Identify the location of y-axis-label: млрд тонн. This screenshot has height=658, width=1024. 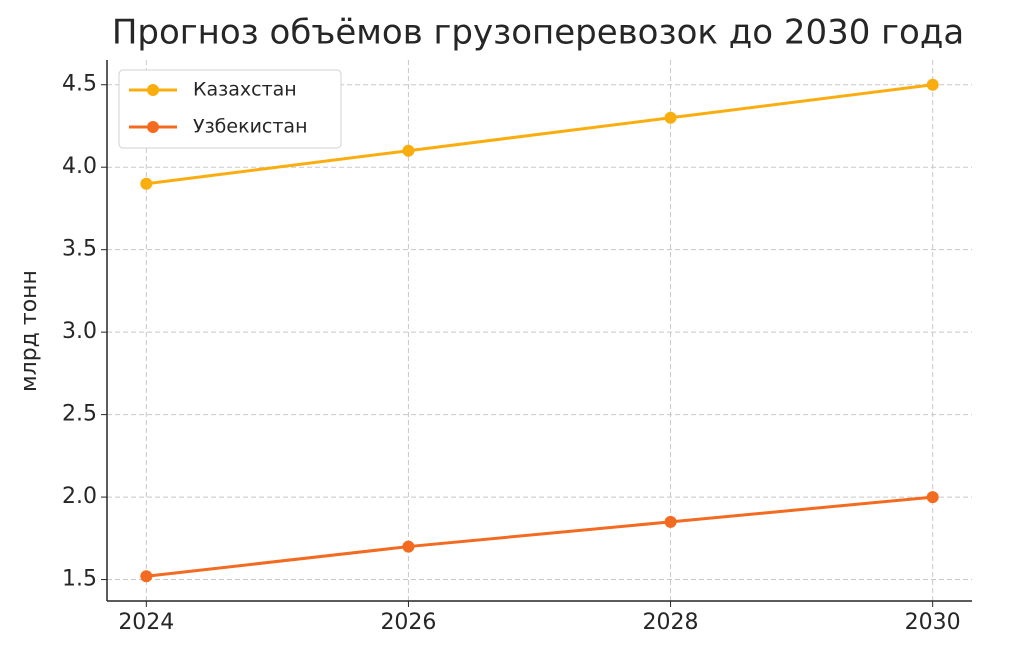
(29, 331).